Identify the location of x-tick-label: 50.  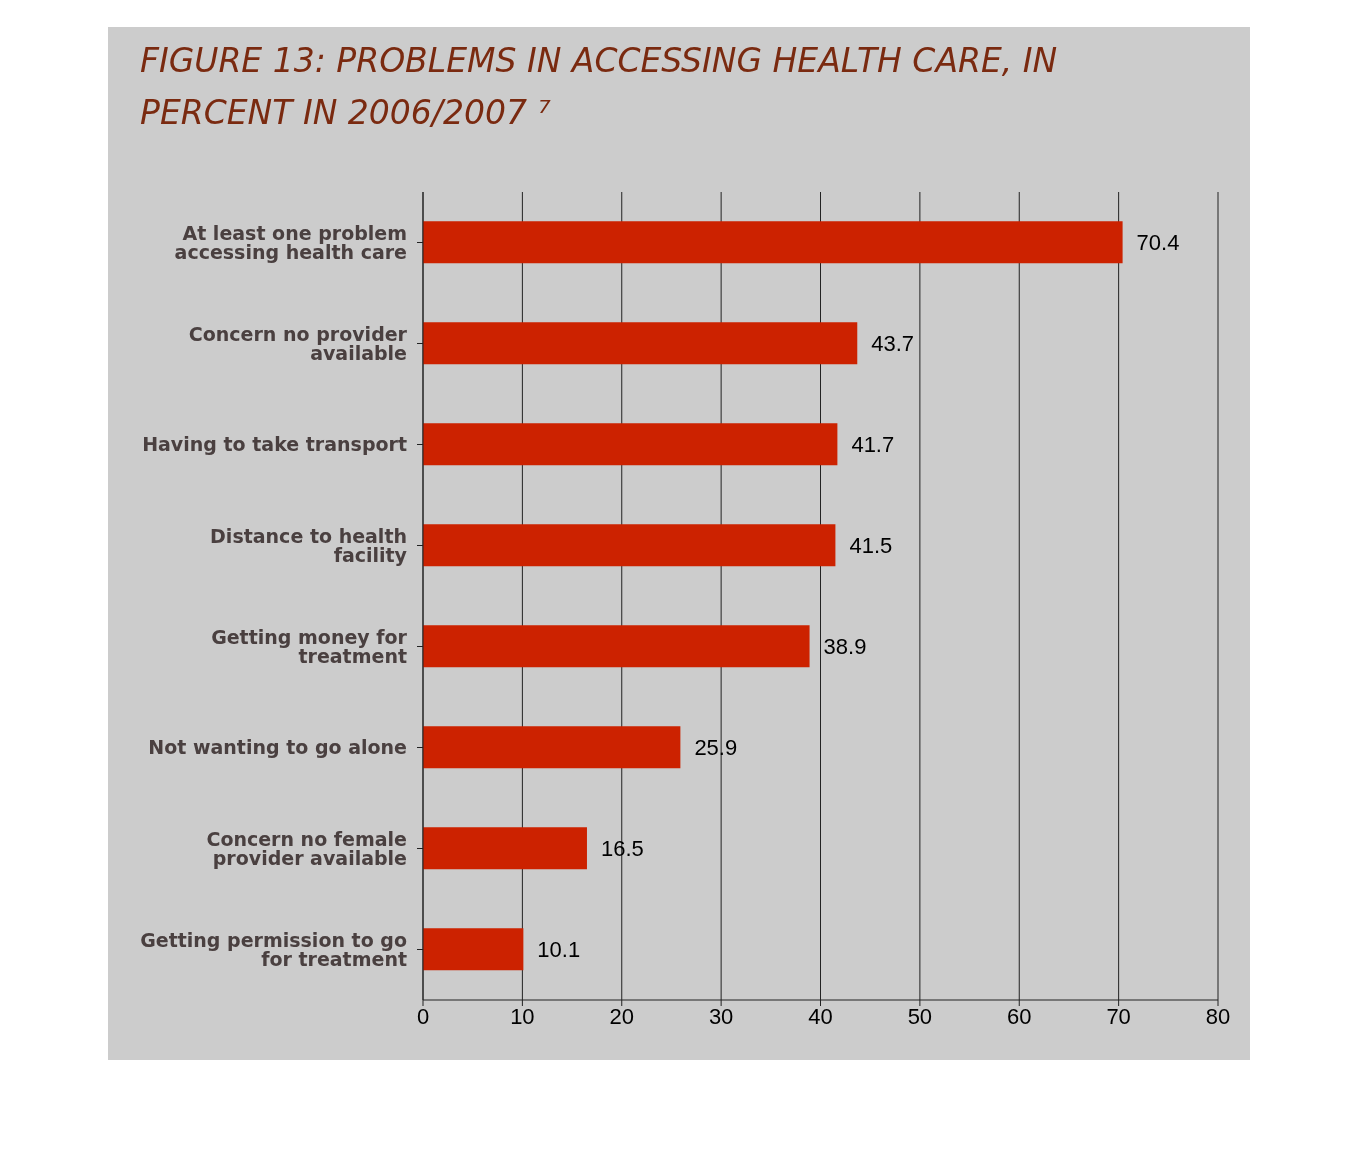
(920, 1016).